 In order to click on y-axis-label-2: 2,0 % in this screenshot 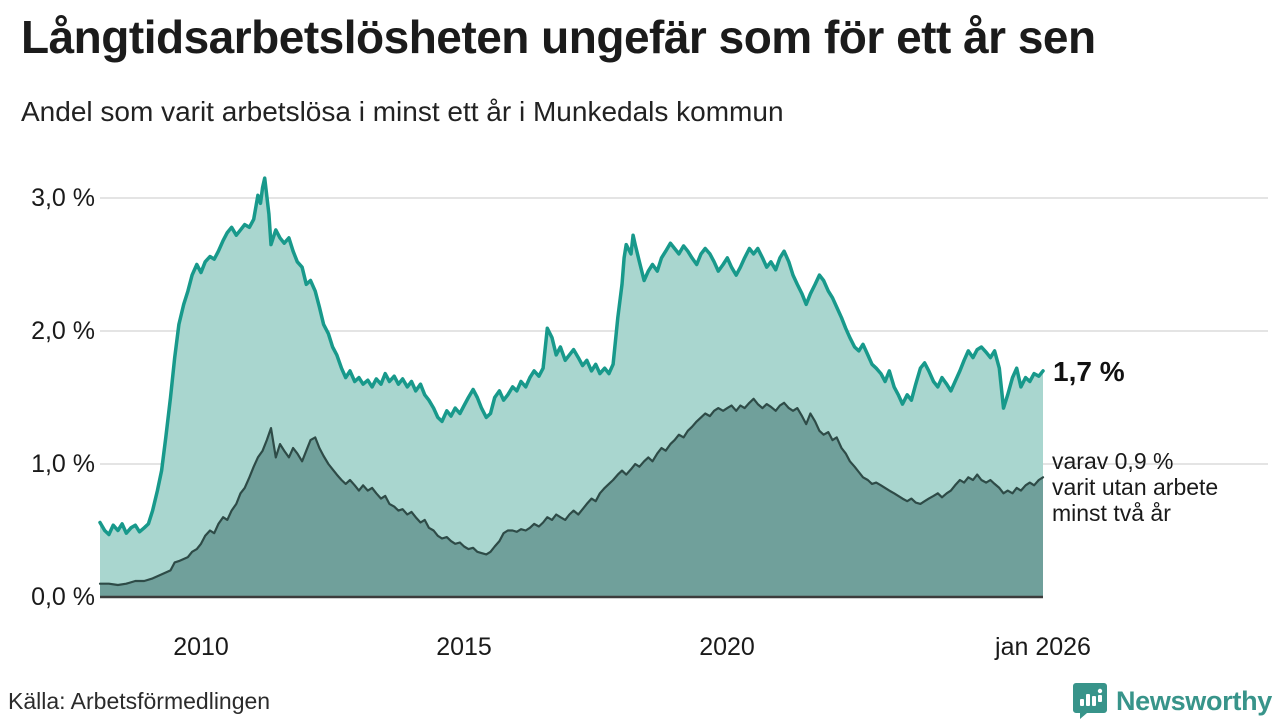, I will do `click(63, 331)`.